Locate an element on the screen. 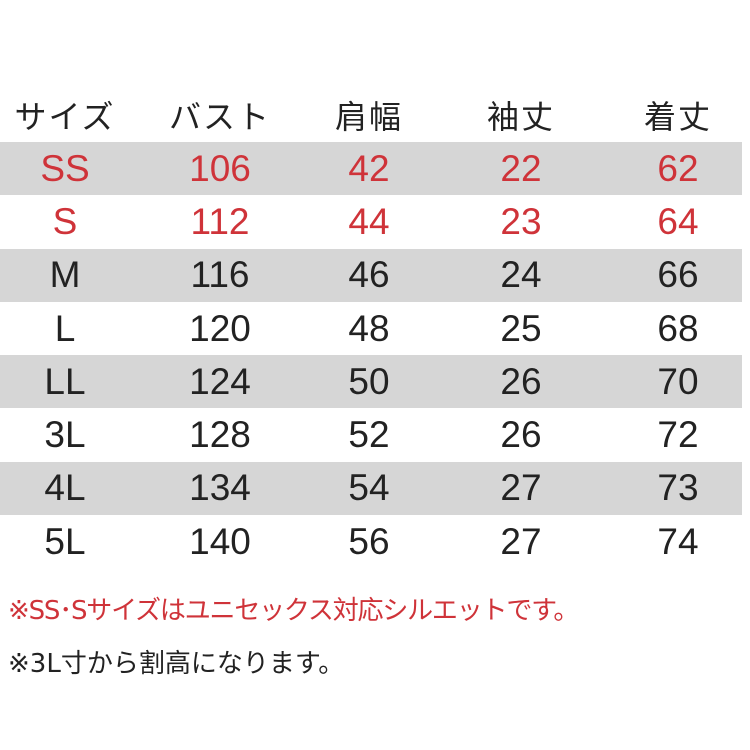  cell-size: S is located at coordinates (65, 221).